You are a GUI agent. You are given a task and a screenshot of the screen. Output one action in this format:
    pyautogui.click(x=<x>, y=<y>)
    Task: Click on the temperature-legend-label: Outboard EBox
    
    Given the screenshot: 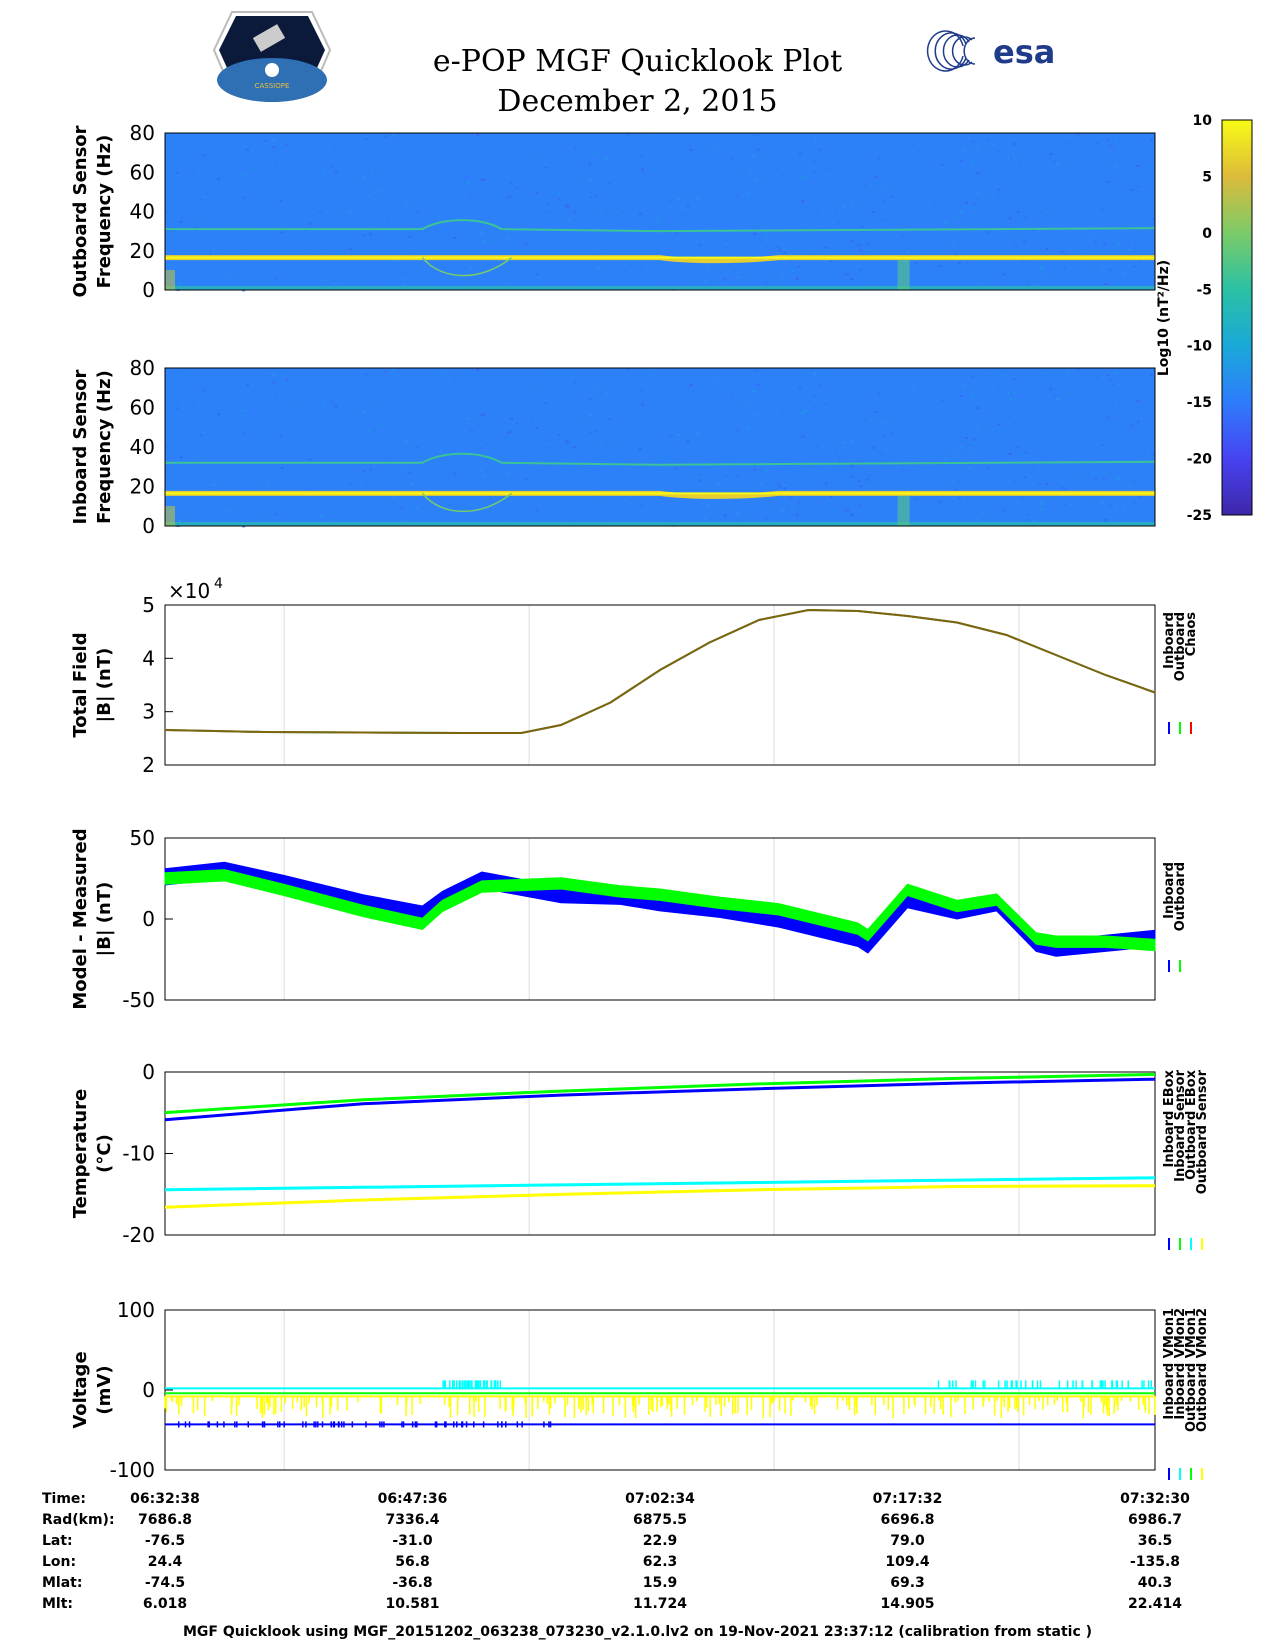 What is the action you would take?
    pyautogui.click(x=1191, y=1124)
    